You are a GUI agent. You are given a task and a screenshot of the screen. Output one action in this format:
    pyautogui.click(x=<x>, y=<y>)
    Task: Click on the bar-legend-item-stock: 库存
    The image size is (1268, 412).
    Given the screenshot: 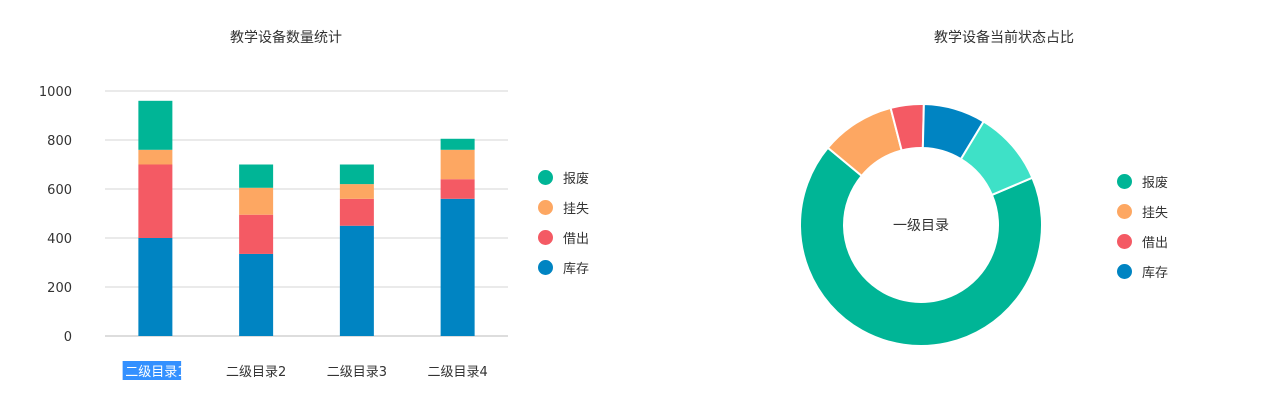 What is the action you would take?
    pyautogui.click(x=563, y=267)
    